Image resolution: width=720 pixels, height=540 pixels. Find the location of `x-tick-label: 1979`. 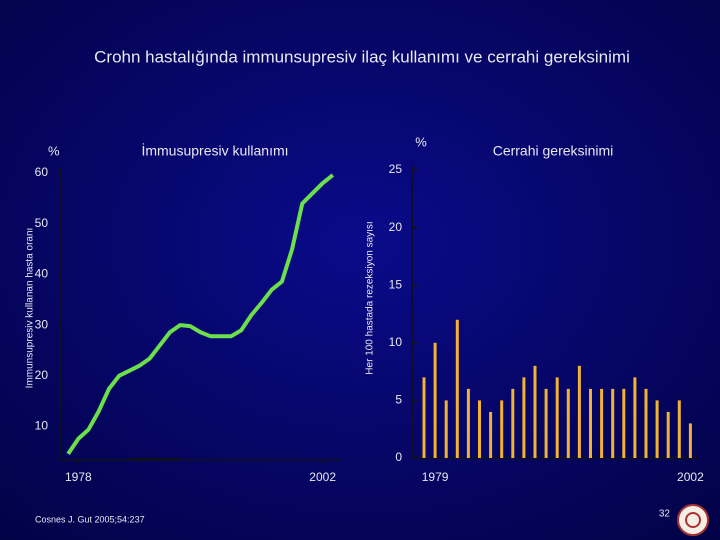

x-tick-label: 1979 is located at coordinates (435, 477).